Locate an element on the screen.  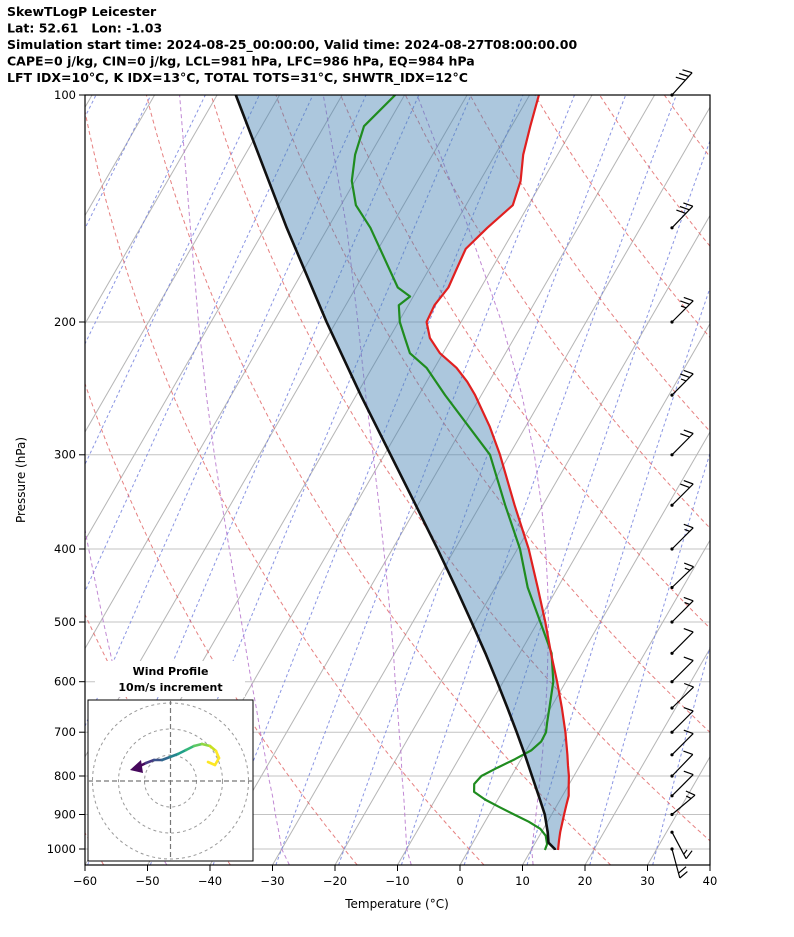
hodograph-inset-layer is located at coordinates (170, 761).